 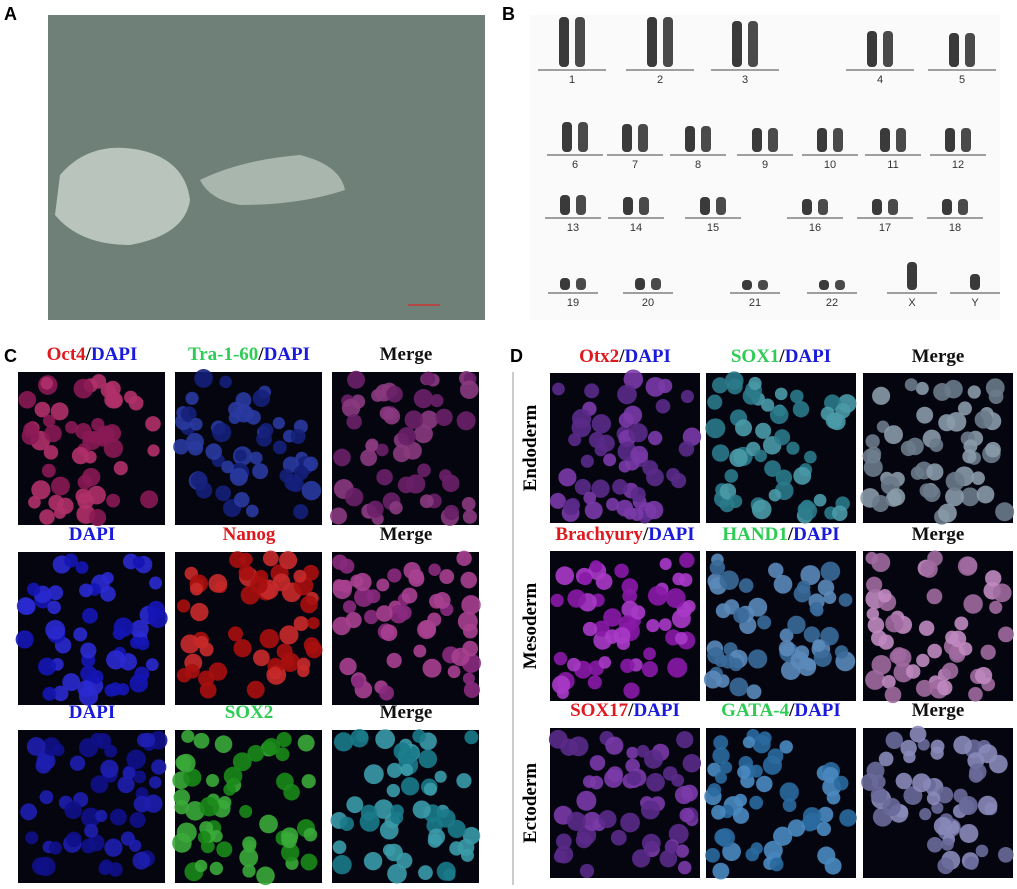 What do you see at coordinates (713, 228) in the screenshot?
I see `chromosome-label: 15` at bounding box center [713, 228].